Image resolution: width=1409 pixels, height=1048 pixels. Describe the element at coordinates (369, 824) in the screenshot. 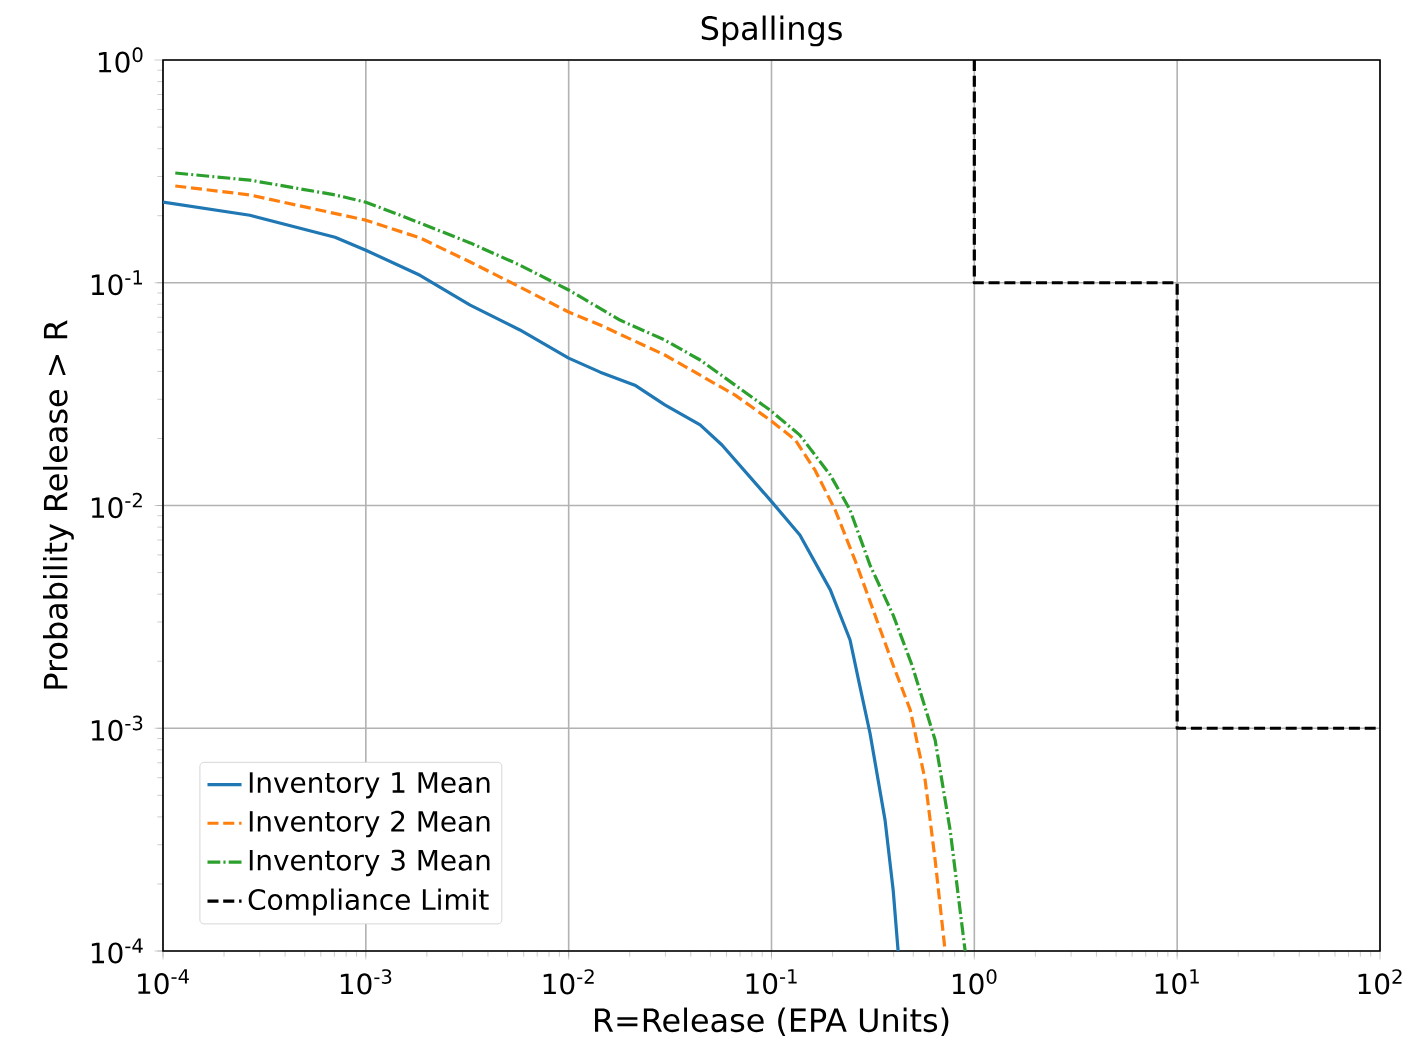

I see `legend-label: Inventory 2 Mean` at that location.